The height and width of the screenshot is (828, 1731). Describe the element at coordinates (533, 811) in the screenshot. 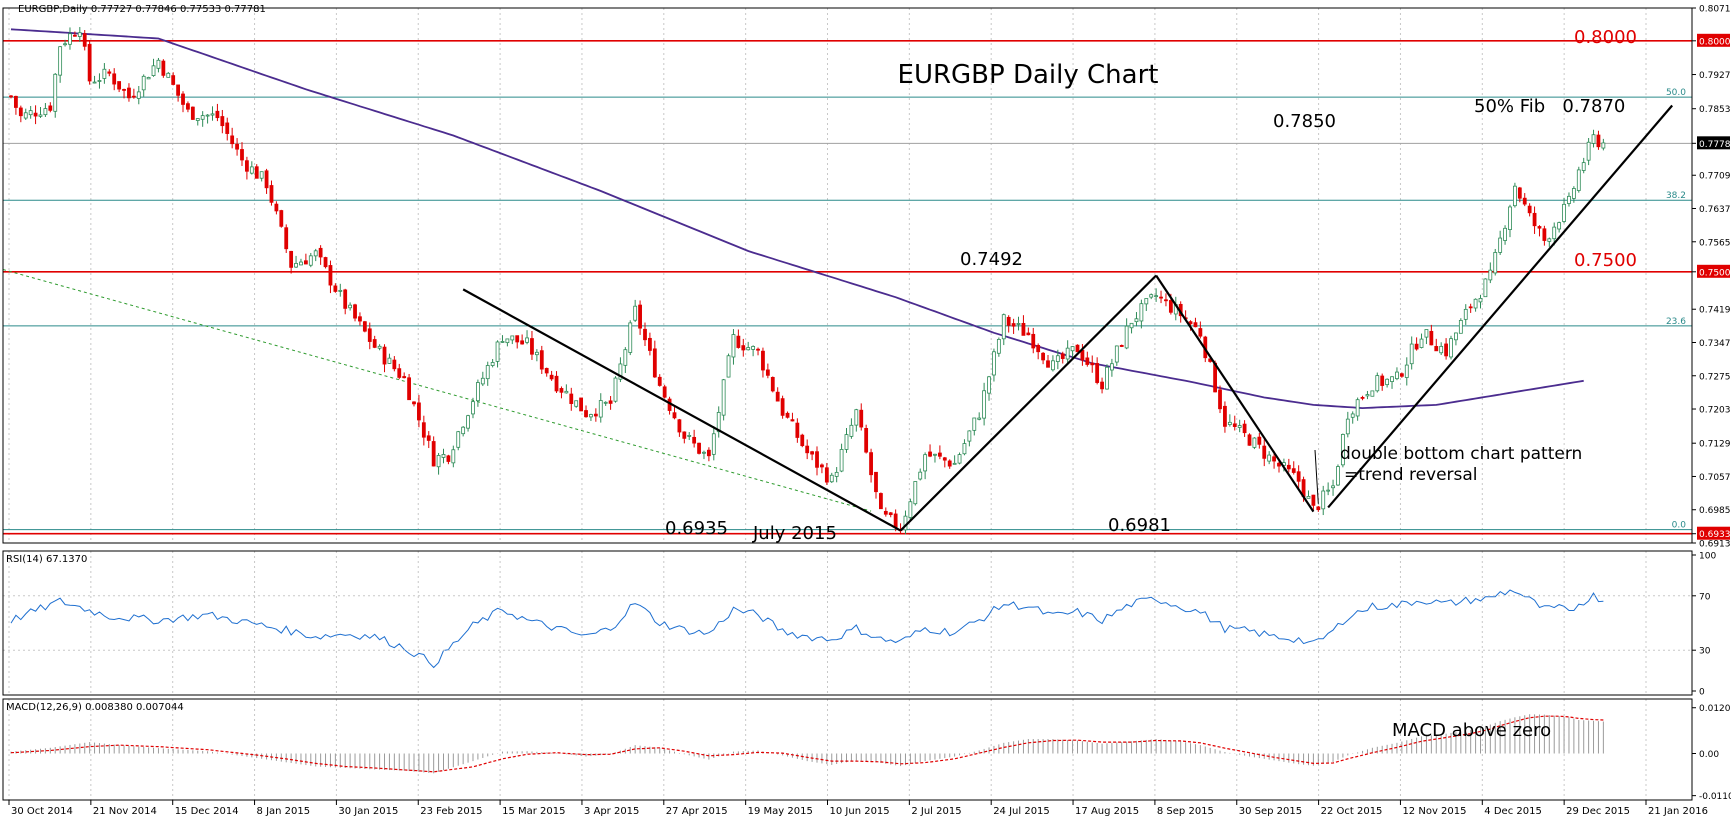

I see `x-tick-label-6: 15 Mar 2015` at that location.